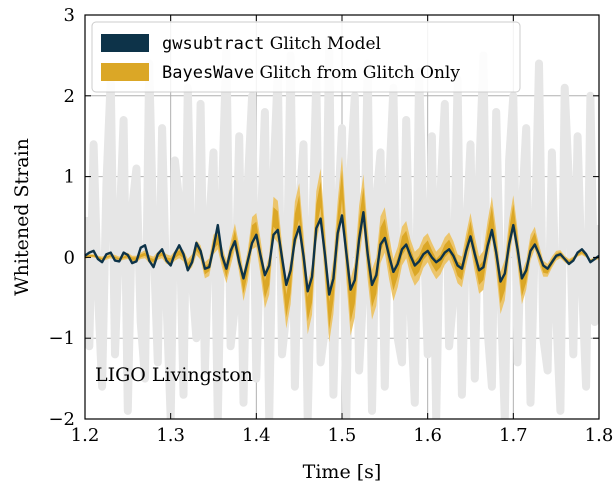  Describe the element at coordinates (342, 253) in the screenshot. I see `gwsubtract-glitch-model-line` at that location.